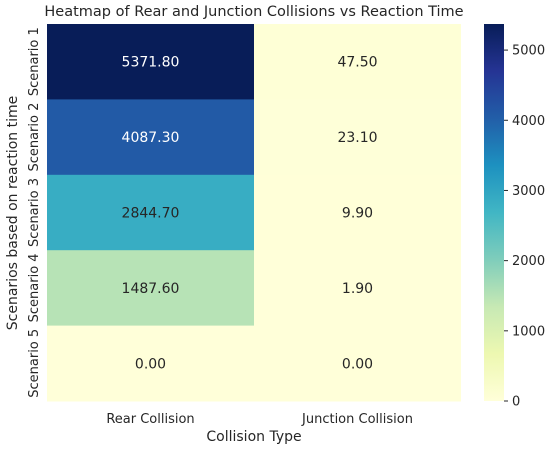  What do you see at coordinates (34, 61) in the screenshot?
I see `y-tick-label: Scenario 1` at bounding box center [34, 61].